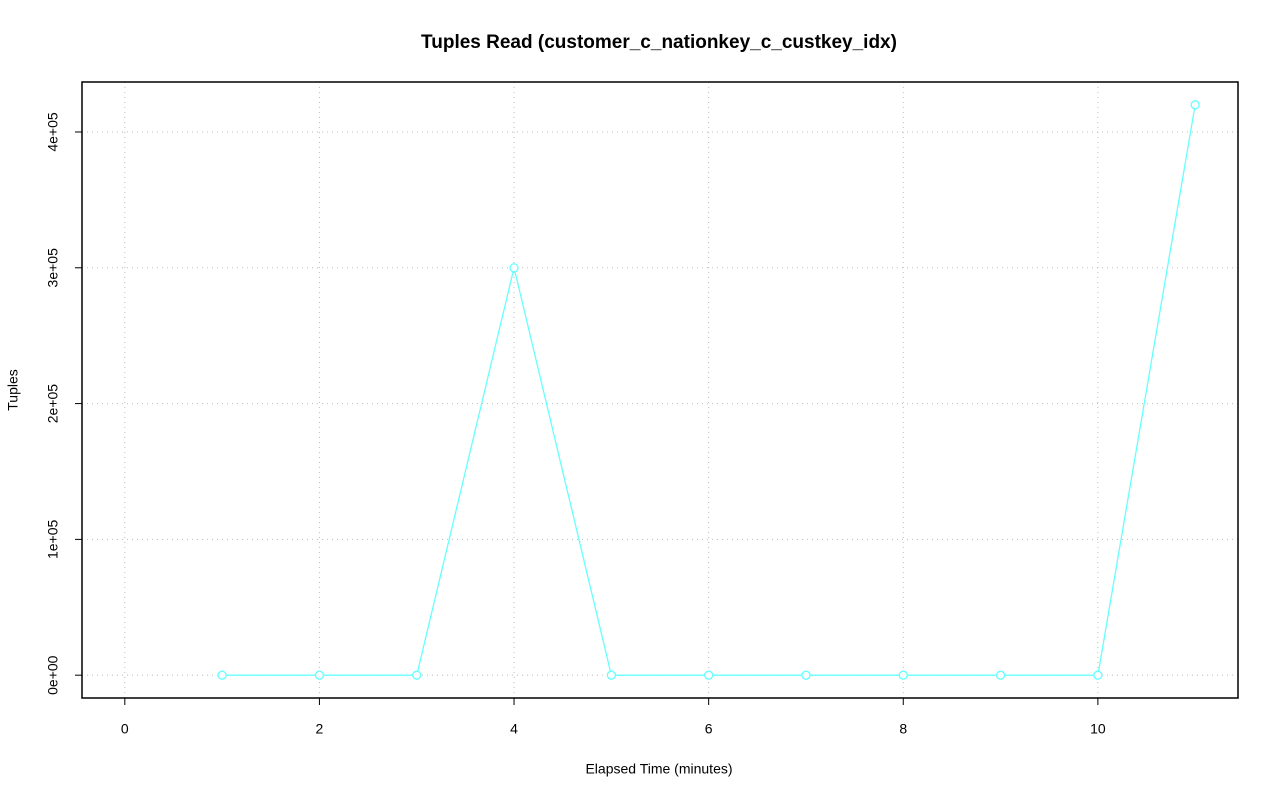 This screenshot has height=801, width=1280. I want to click on y-tick-label: 2e+05, so click(53, 404).